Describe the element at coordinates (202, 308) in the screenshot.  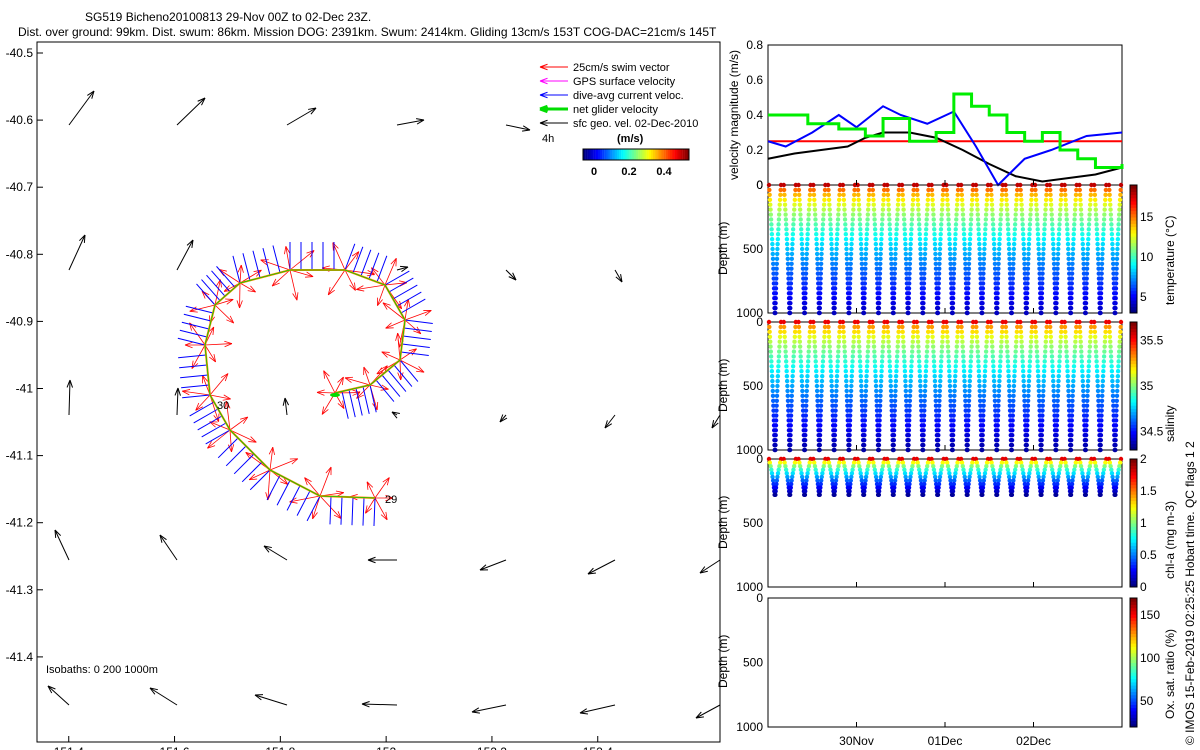
I see `swim-vector-arrow` at that location.